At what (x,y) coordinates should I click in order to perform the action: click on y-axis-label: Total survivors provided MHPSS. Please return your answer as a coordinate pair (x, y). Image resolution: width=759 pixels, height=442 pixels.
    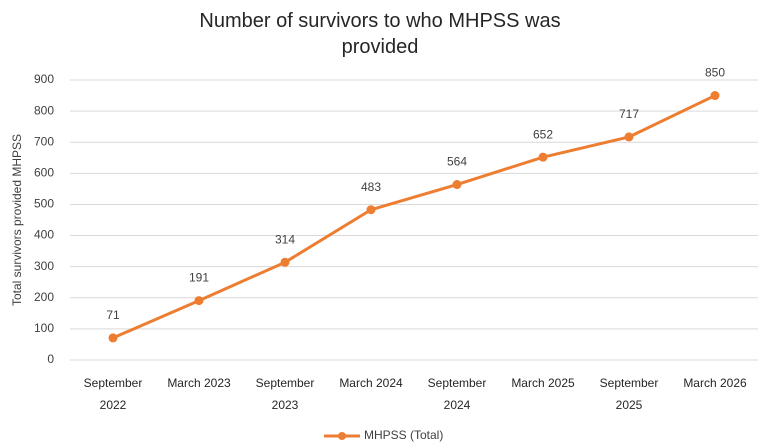
    Looking at the image, I should click on (17, 220).